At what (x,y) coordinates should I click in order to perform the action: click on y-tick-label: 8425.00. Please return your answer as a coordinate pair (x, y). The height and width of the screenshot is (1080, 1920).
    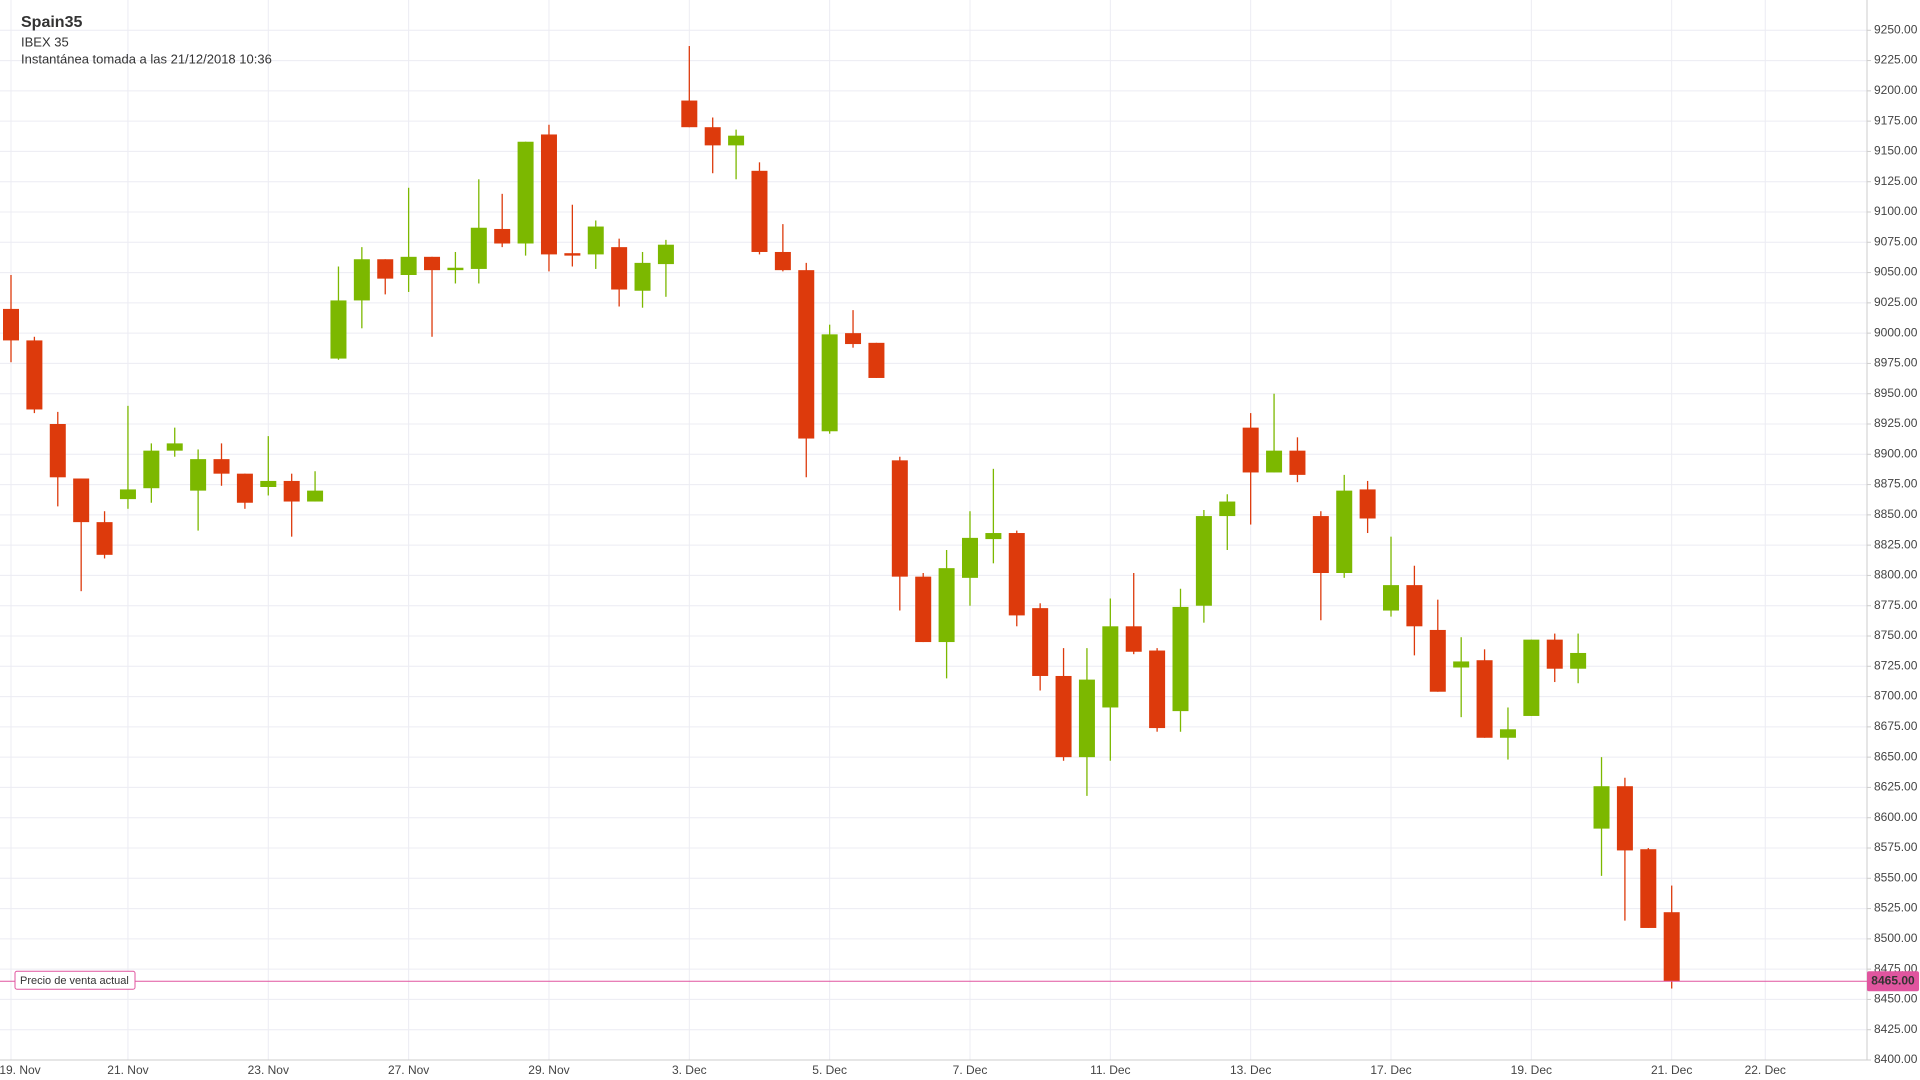
    Looking at the image, I should click on (1896, 1029).